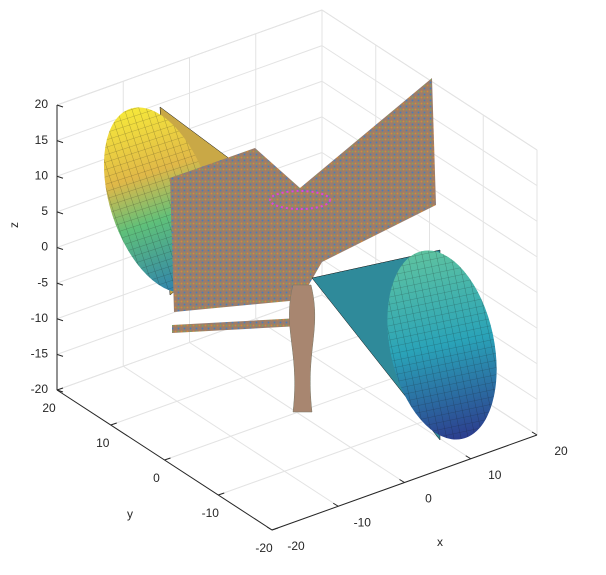  I want to click on y-axis, so click(164, 460).